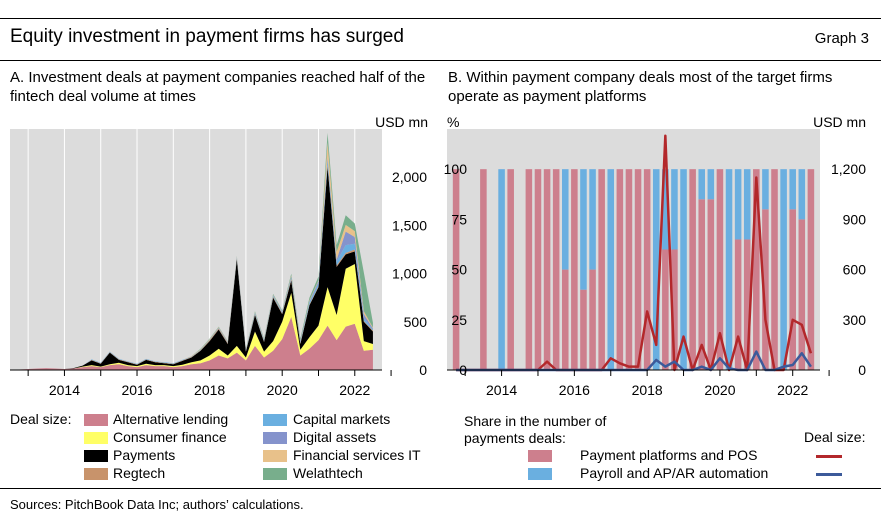 Image resolution: width=881 pixels, height=525 pixels. What do you see at coordinates (196, 343) in the screenshot?
I see `area-alternative-lending` at bounding box center [196, 343].